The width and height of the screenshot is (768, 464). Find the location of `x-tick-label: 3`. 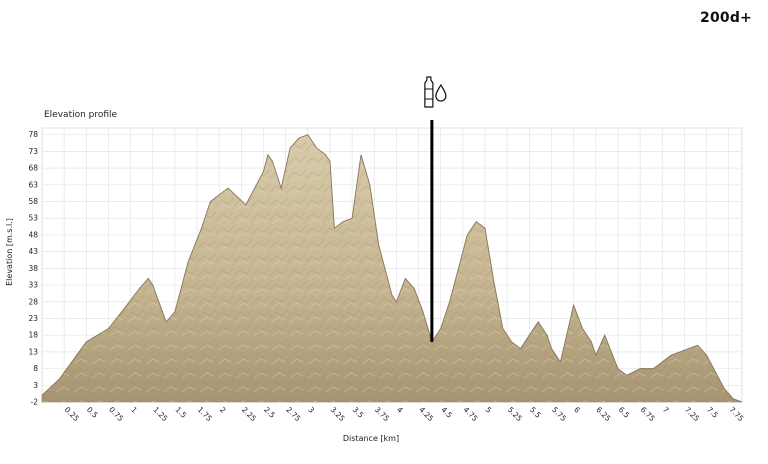

x-tick-label: 3 is located at coordinates (311, 410).